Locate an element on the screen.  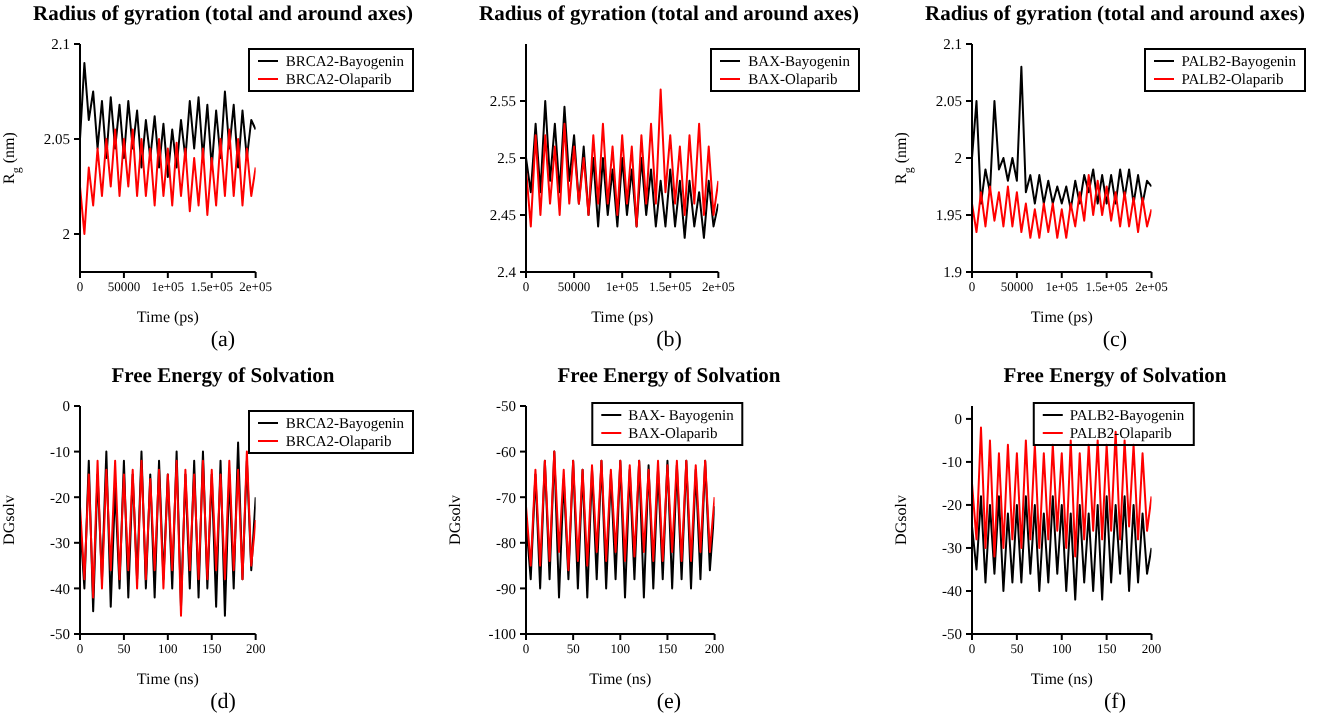
text: (c) is located at coordinates (1115, 342).